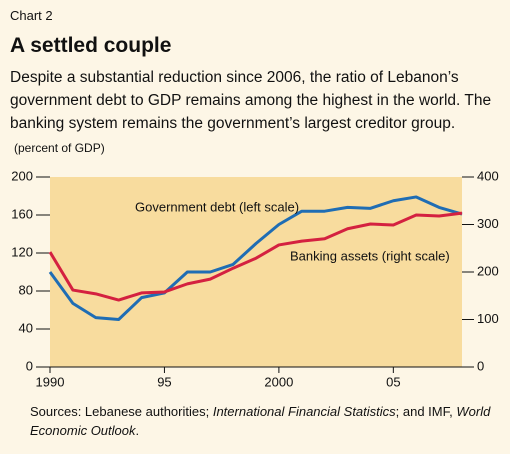 The height and width of the screenshot is (454, 510). I want to click on y2-tick-label: 0, so click(480, 365).